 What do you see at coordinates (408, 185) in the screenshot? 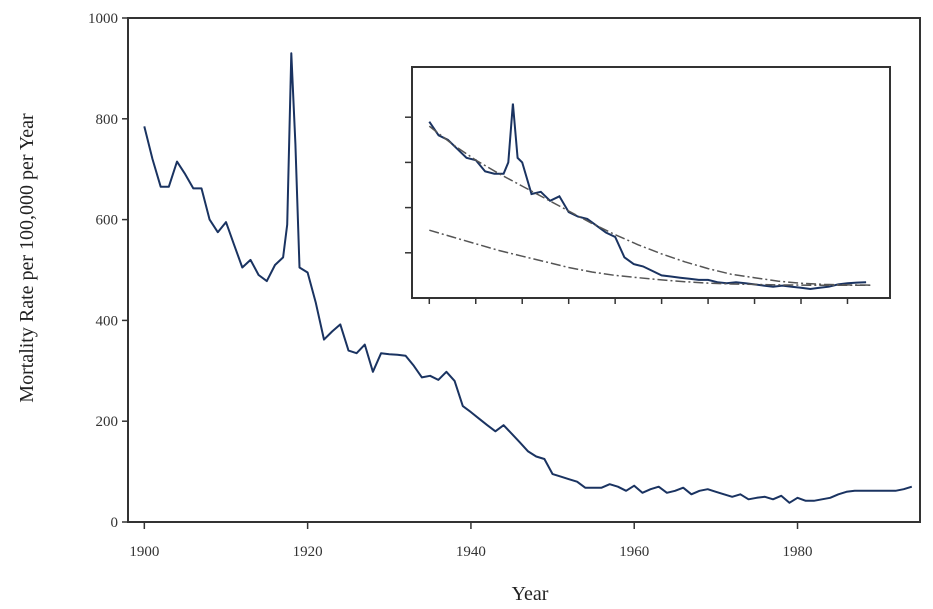
I see `inset-y-axis` at bounding box center [408, 185].